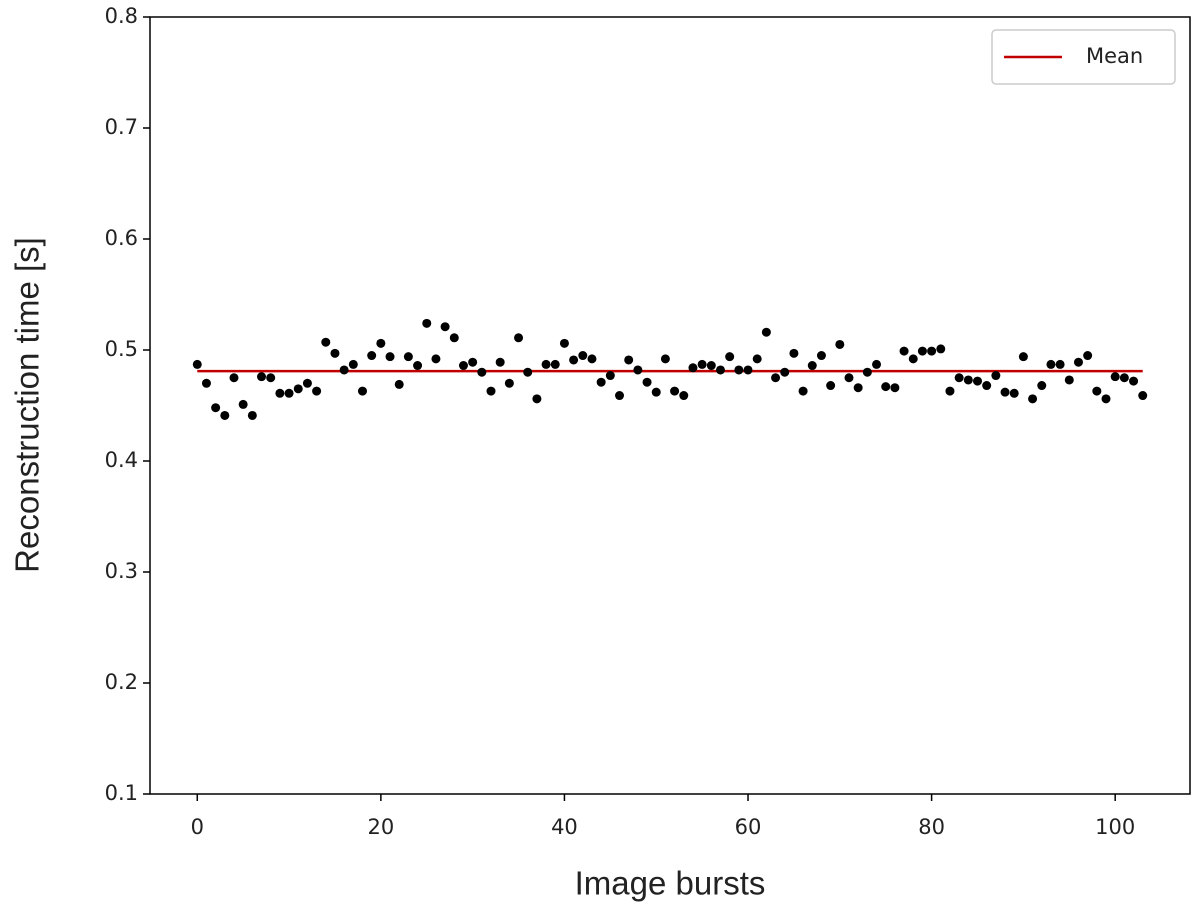  I want to click on y-tick-label: 0.2, so click(121, 682).